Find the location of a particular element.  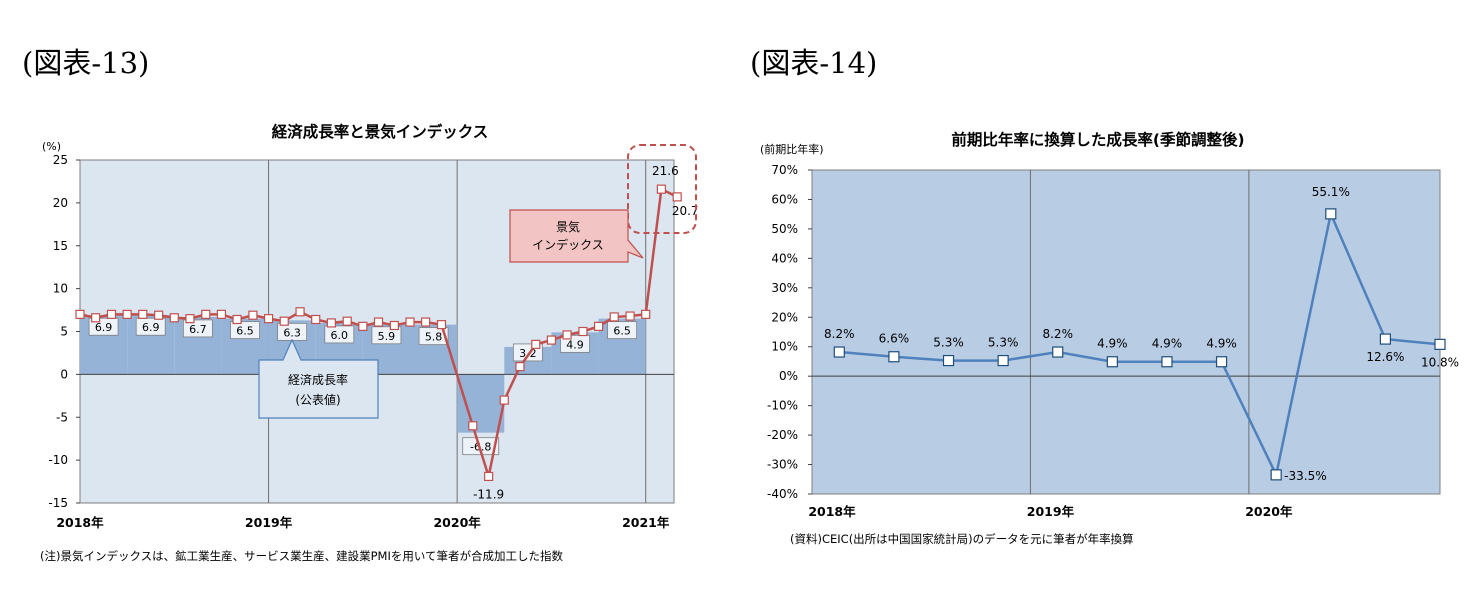

chart-13-index-callout-line2: インデックス is located at coordinates (568, 244).